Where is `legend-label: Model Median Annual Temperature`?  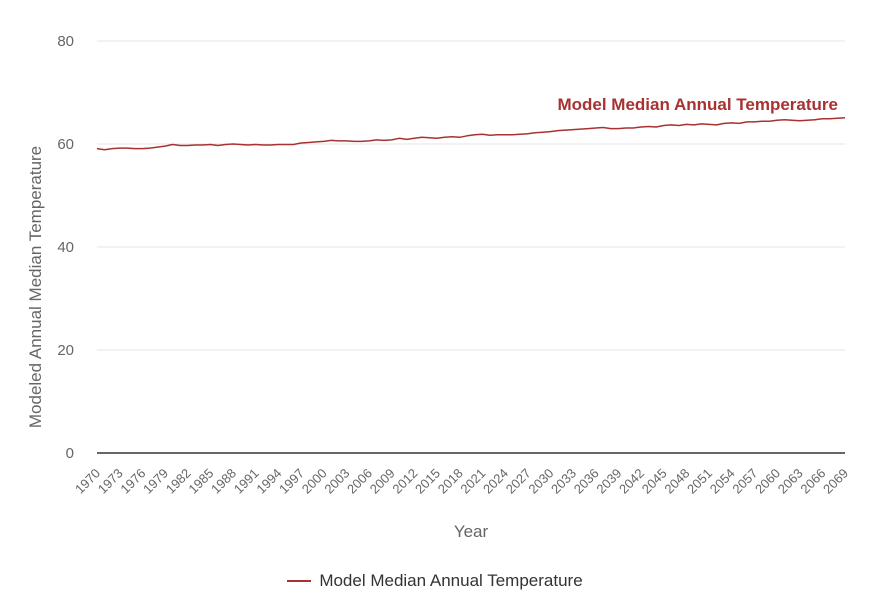
legend-label: Model Median Annual Temperature is located at coordinates (451, 580).